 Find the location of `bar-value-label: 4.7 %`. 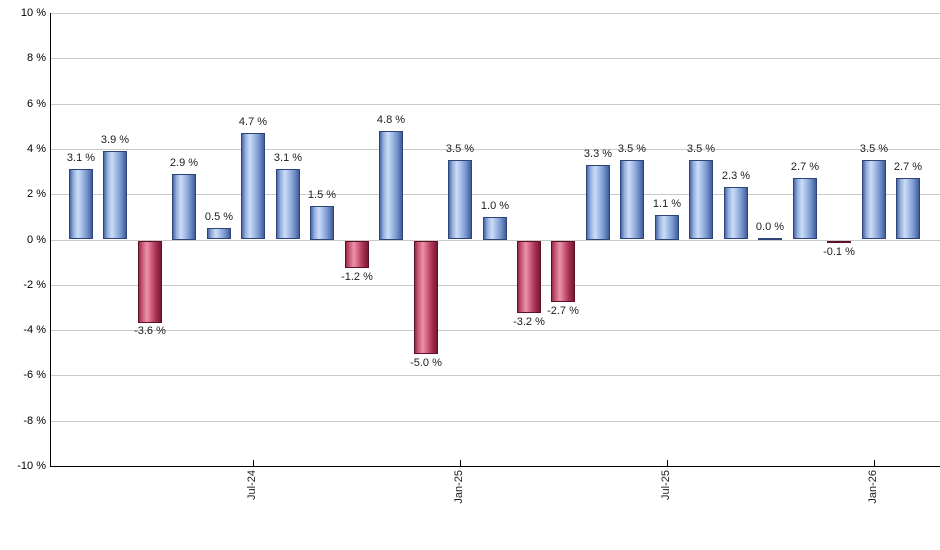

bar-value-label: 4.7 % is located at coordinates (253, 122).